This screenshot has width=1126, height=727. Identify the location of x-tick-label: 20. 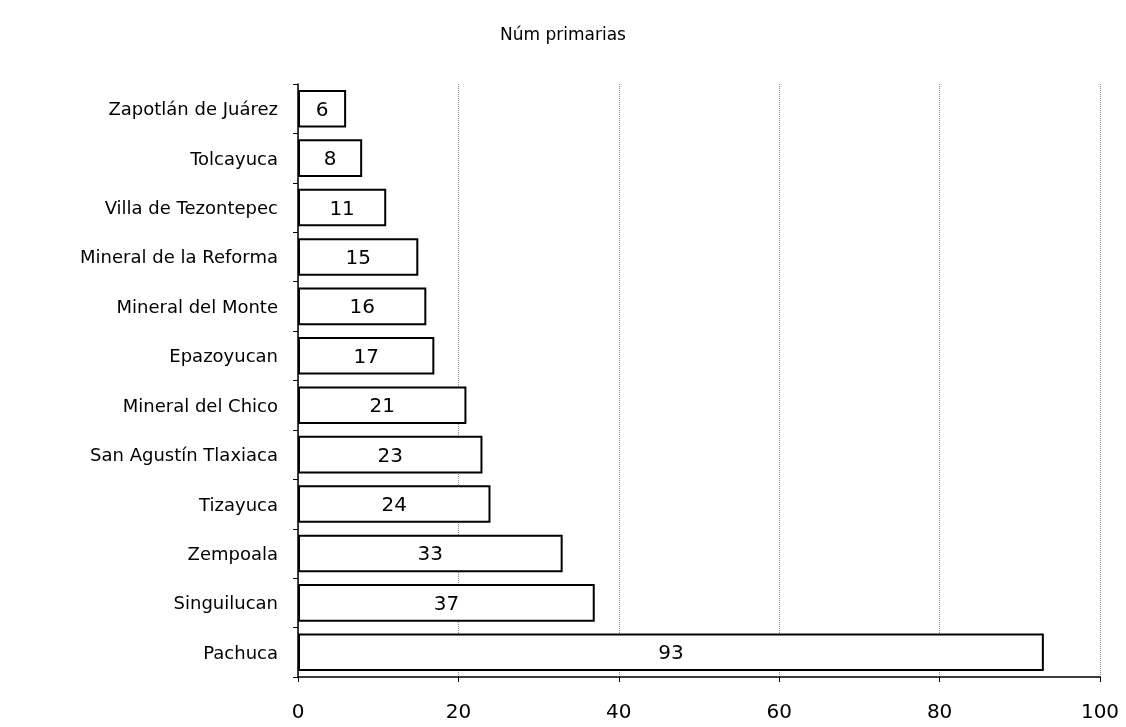
(458, 711).